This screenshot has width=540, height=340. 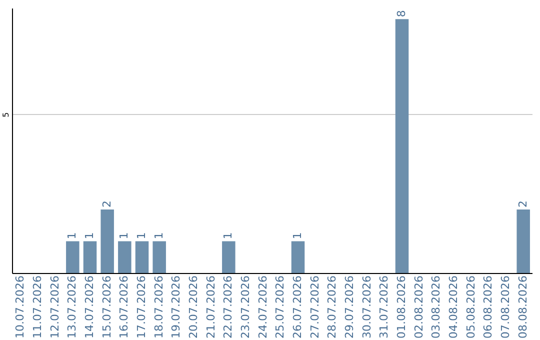 I want to click on x-tick-label: 07.08.2026, so click(x=505, y=307).